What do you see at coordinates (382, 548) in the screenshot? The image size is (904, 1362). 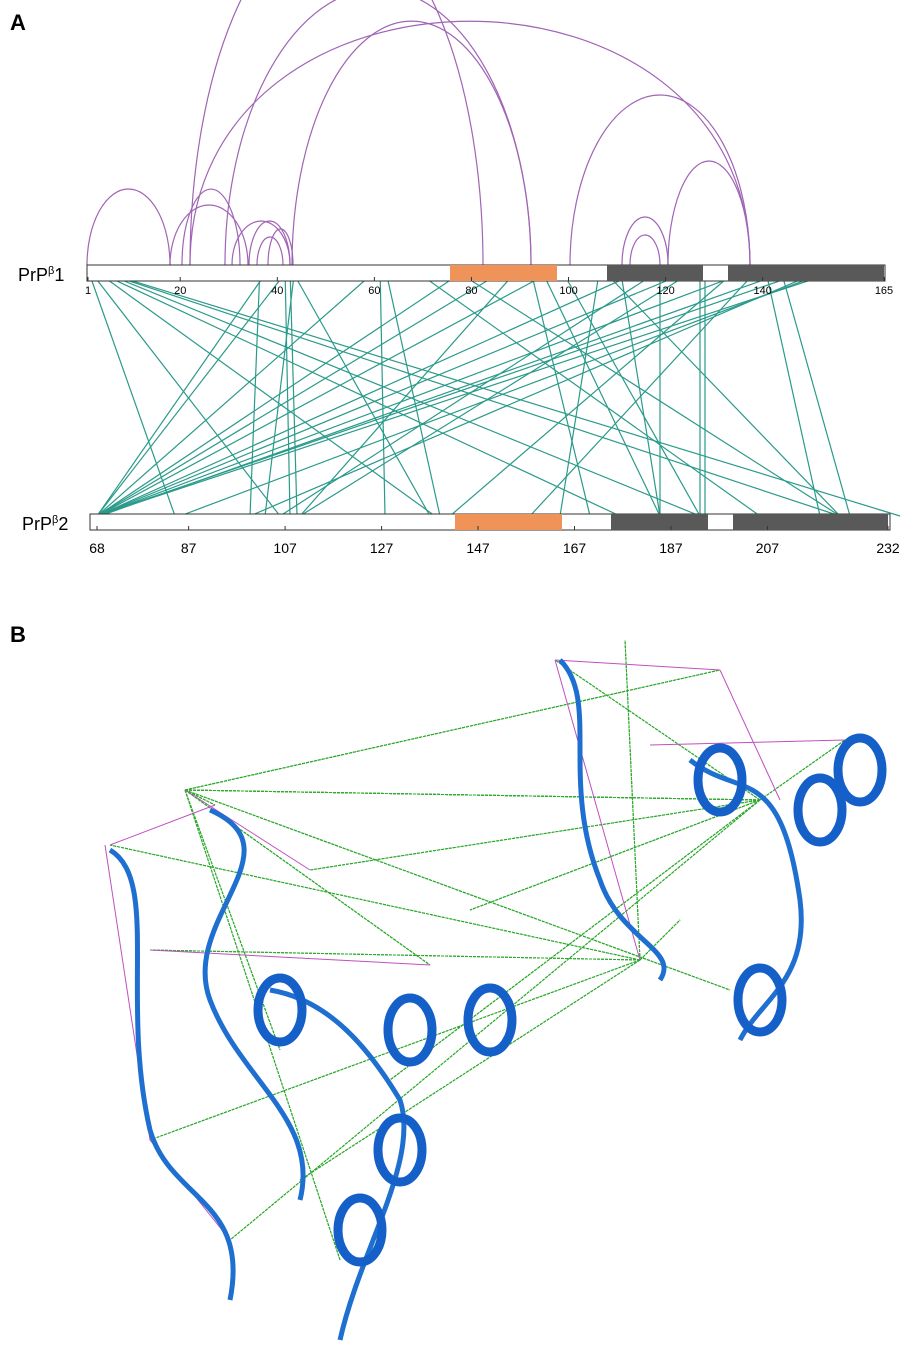 I see `tick-label: 127` at bounding box center [382, 548].